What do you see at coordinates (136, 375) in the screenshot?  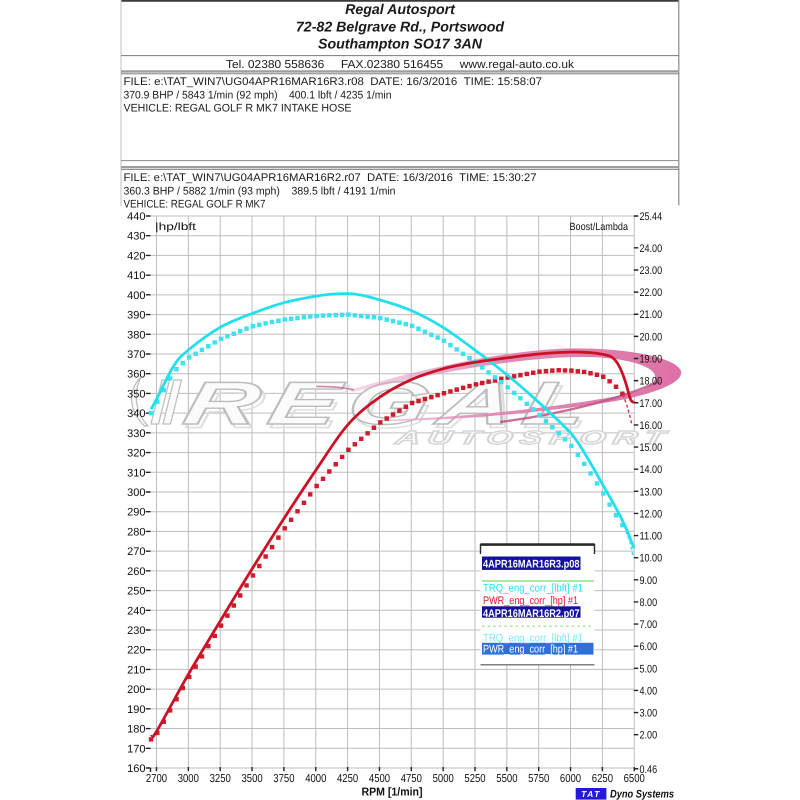 I see `svg-text: 360` at bounding box center [136, 375].